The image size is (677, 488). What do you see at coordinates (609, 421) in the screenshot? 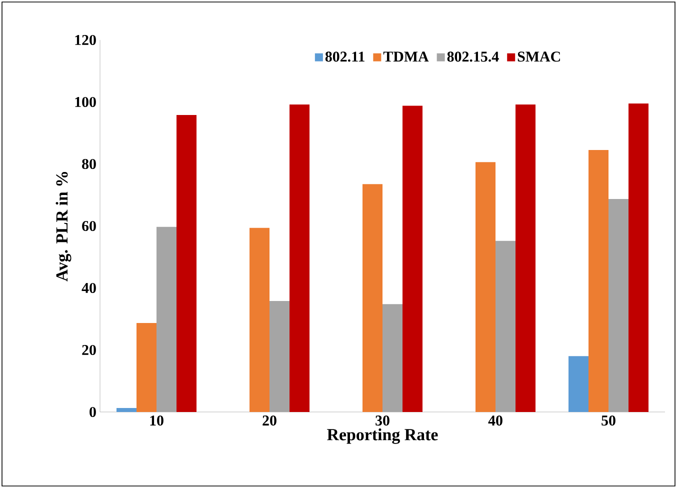
I see `x-tick-label: 50` at bounding box center [609, 421].